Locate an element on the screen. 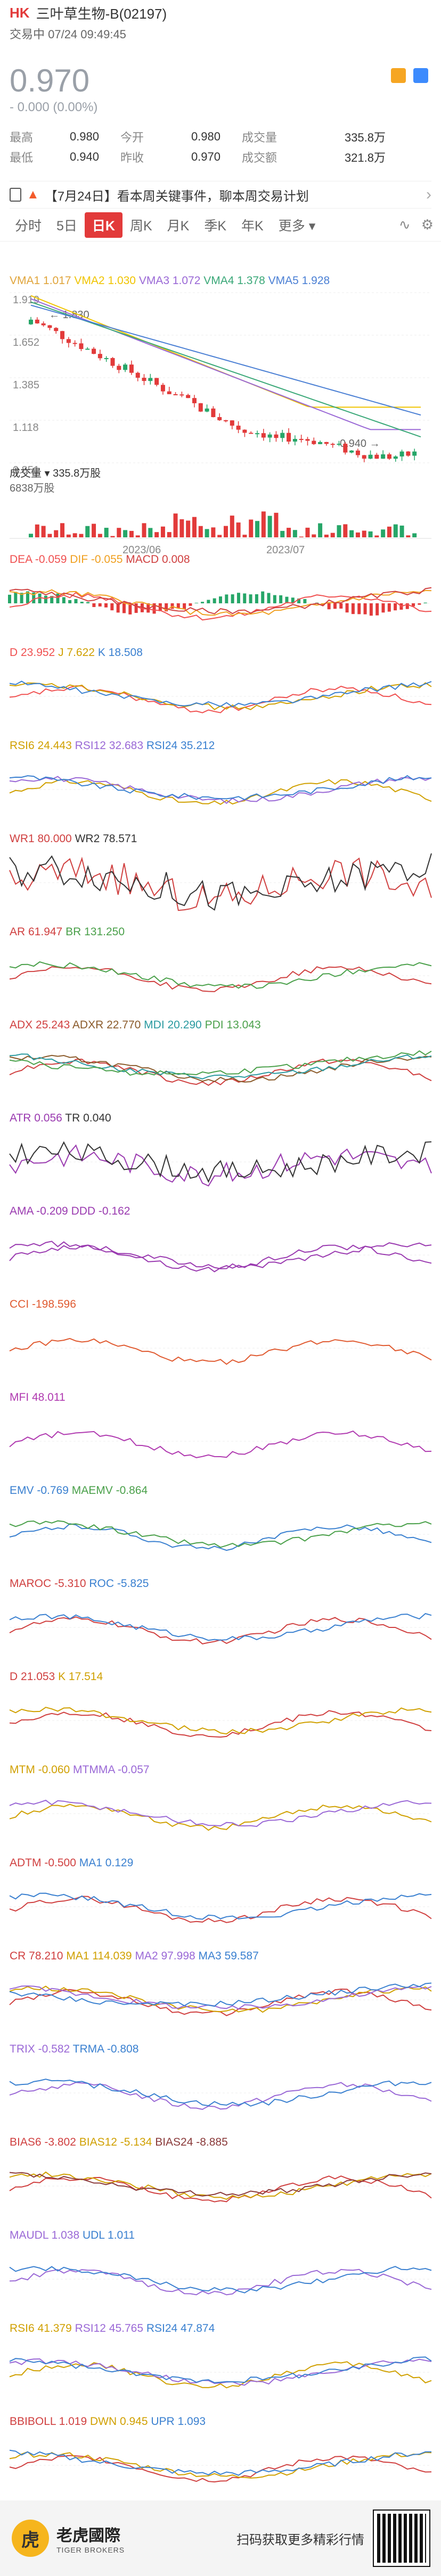 The image size is (441, 2576). indicator-value: ADX 25.243 is located at coordinates (41, 1025).